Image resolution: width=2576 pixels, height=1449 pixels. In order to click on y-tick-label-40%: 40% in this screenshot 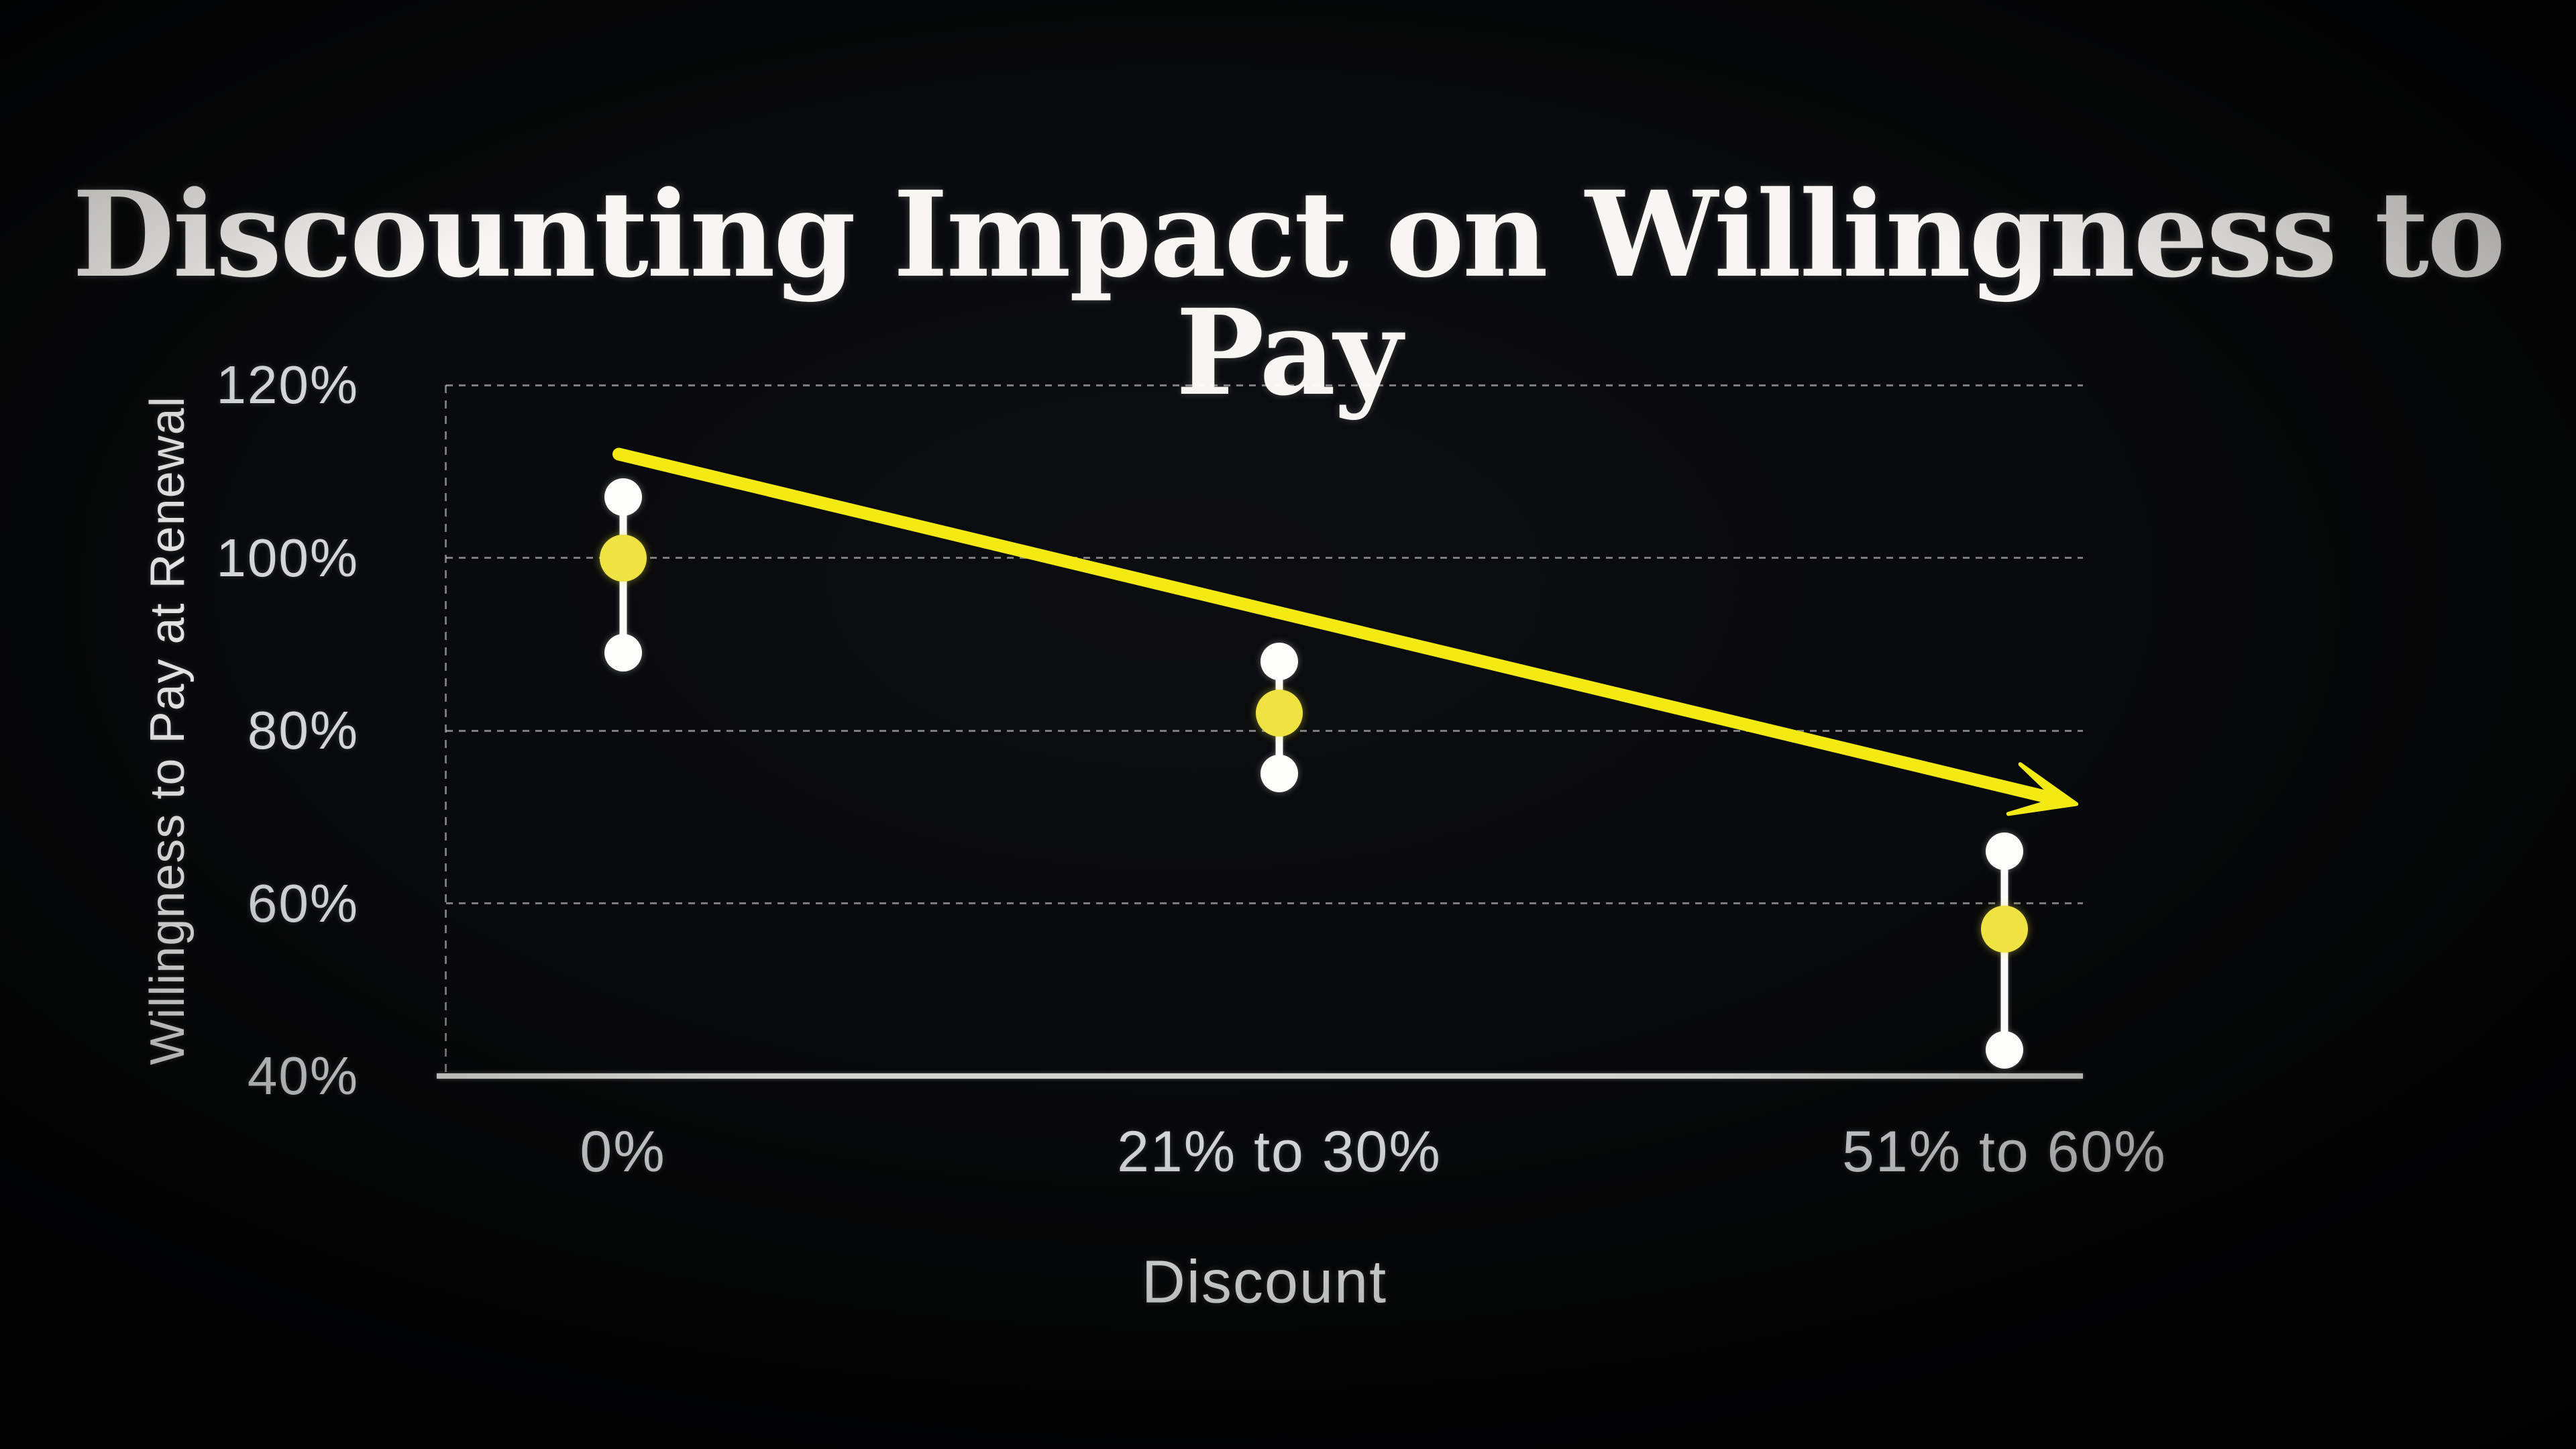, I will do `click(303, 1076)`.